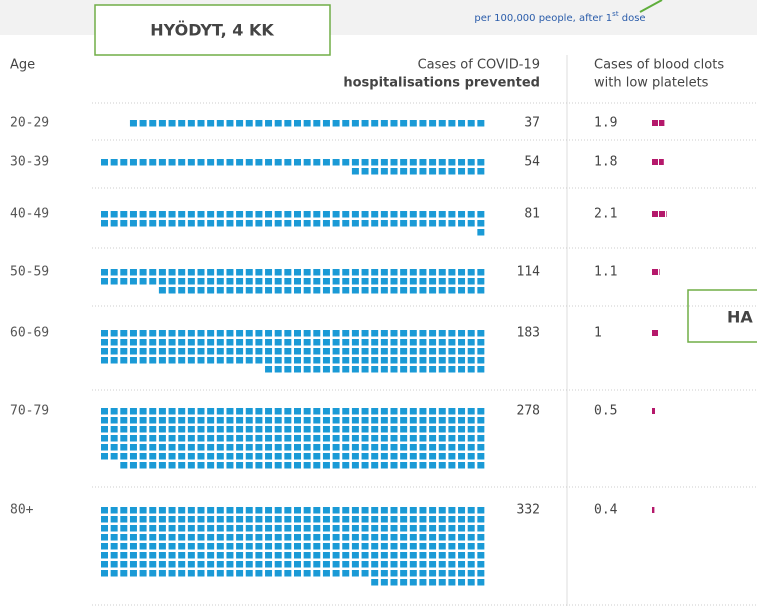  What do you see at coordinates (632, 18) in the screenshot?
I see `note-end: dose` at bounding box center [632, 18].